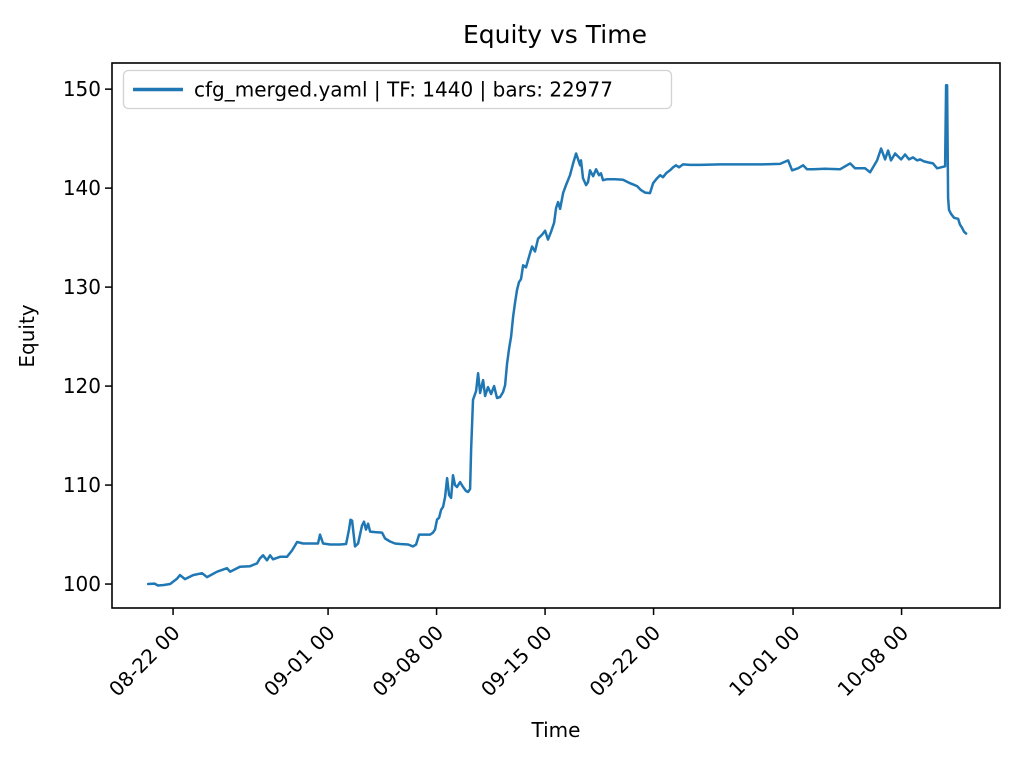 This screenshot has width=1024, height=768. I want to click on x-axis-label: Time, so click(556, 730).